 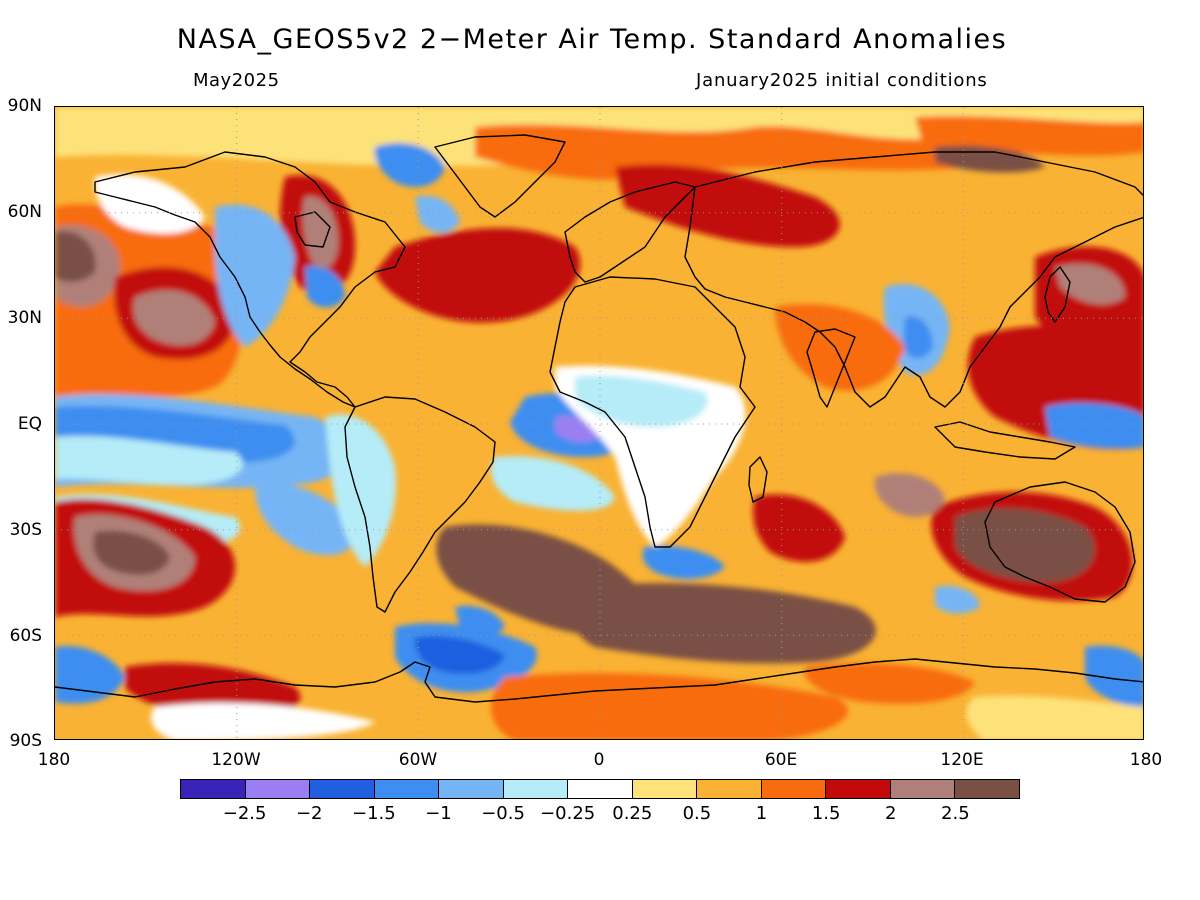 I want to click on legend-label: 0.5, so click(x=697, y=813).